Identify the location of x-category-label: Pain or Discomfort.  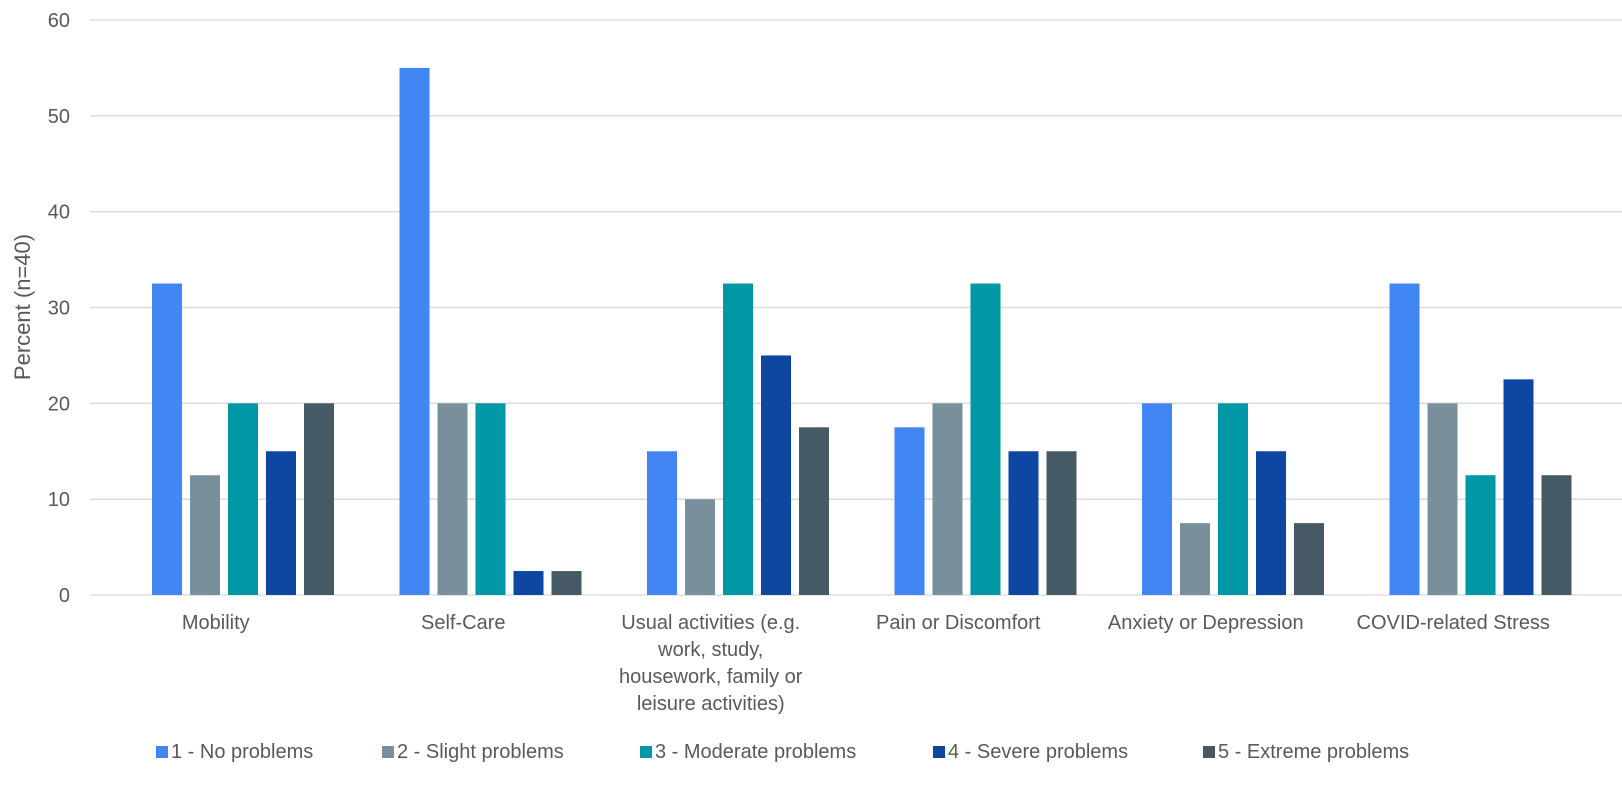
(958, 623).